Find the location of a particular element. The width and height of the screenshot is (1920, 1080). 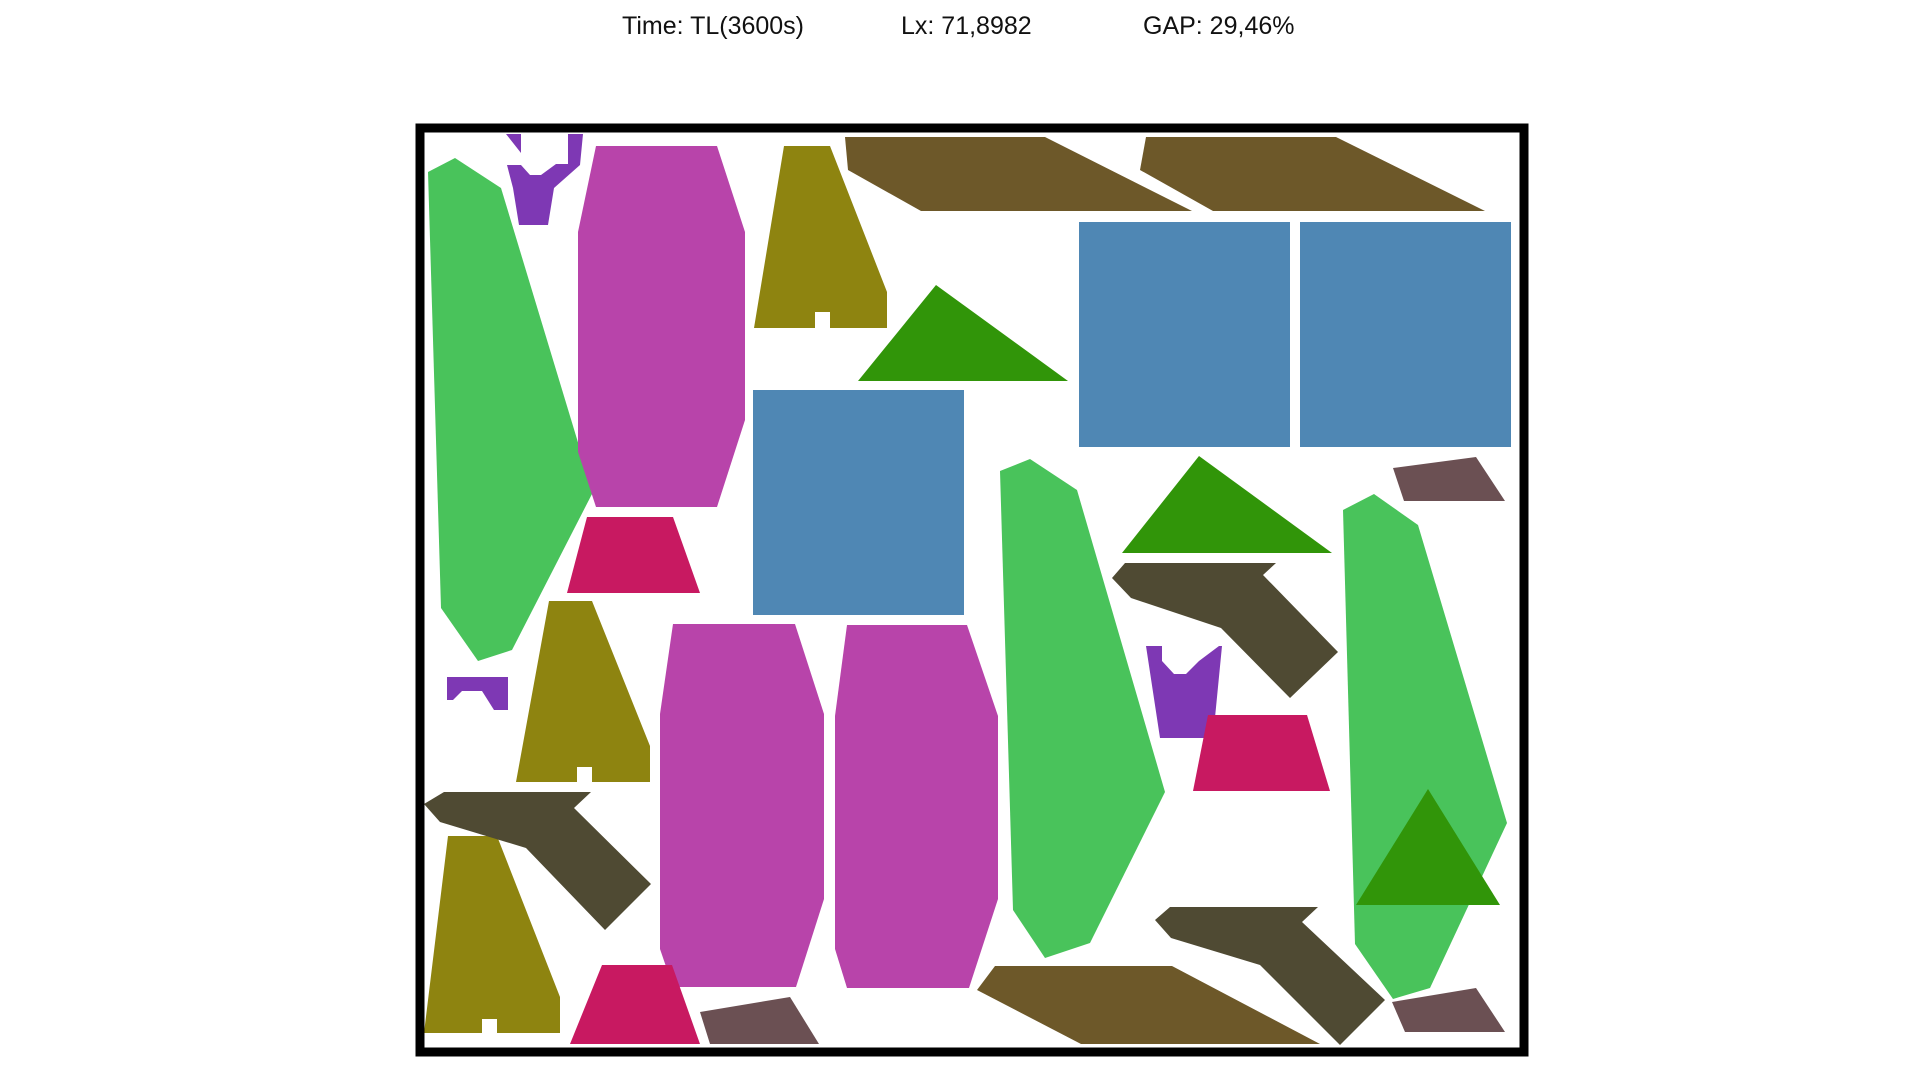

time-limit-label: Time: TL(3600s) is located at coordinates (713, 26).